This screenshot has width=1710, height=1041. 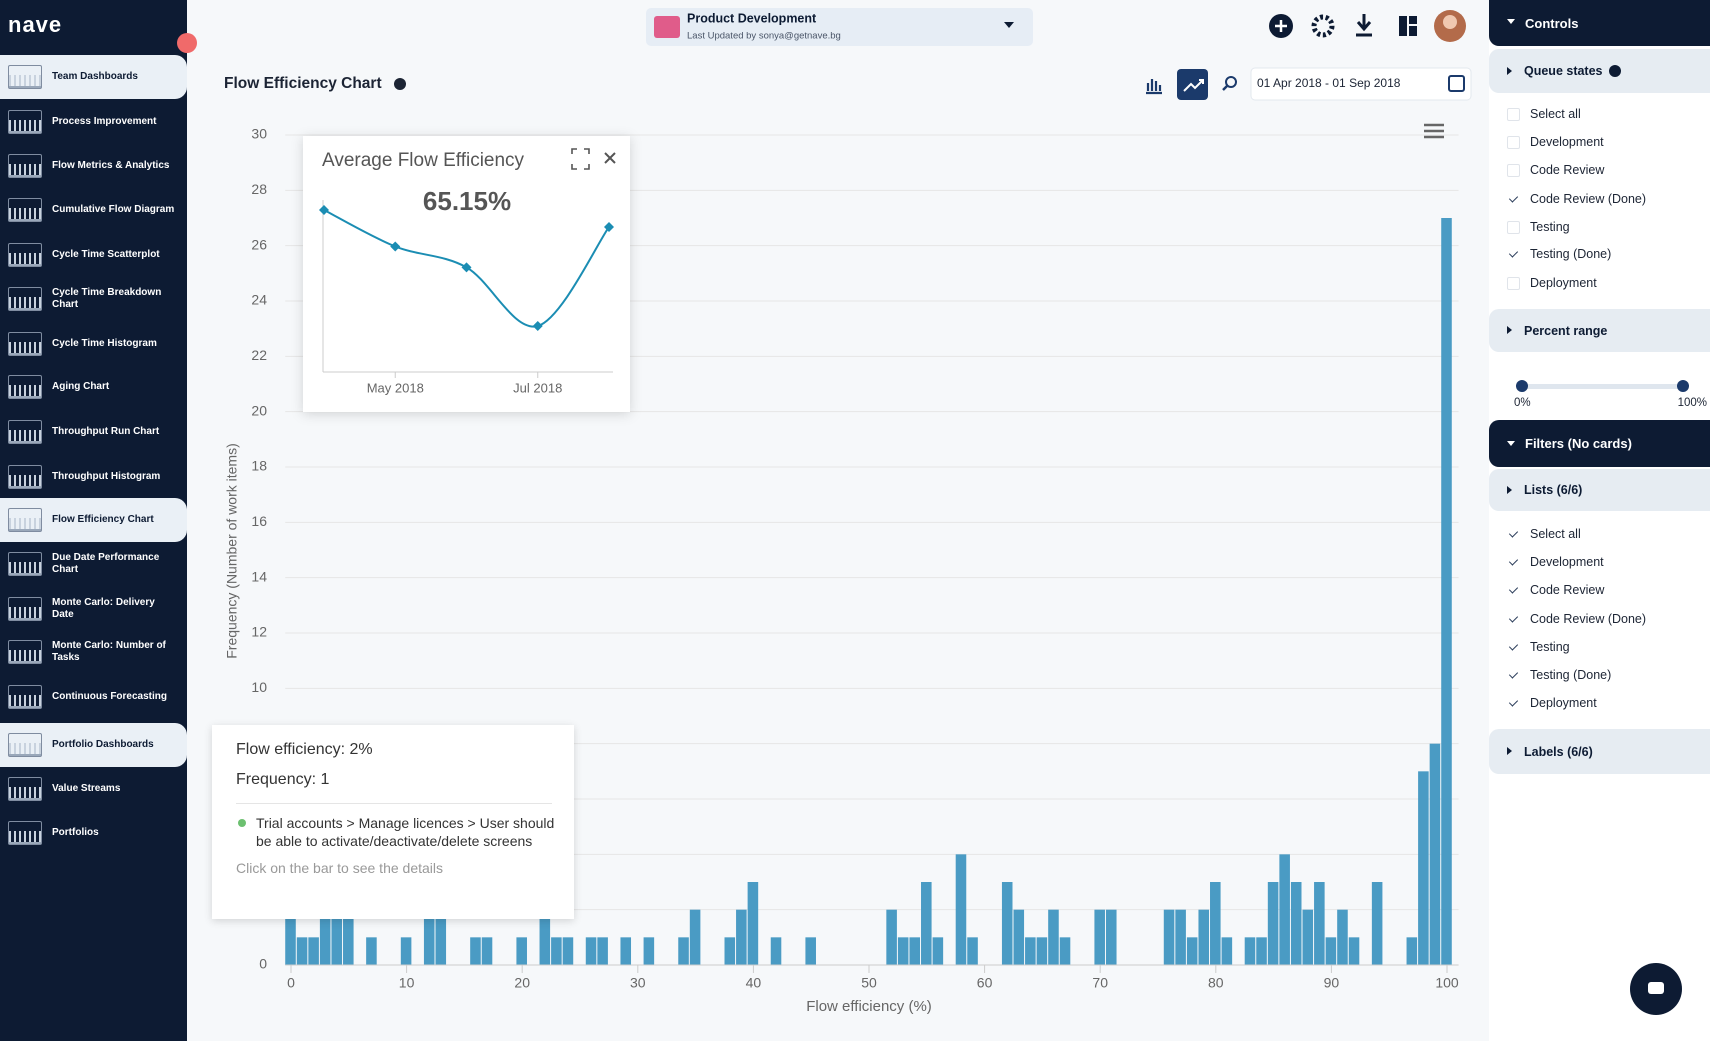 What do you see at coordinates (93, 166) in the screenshot?
I see `nav-item: Flow Metrics & Analytics` at bounding box center [93, 166].